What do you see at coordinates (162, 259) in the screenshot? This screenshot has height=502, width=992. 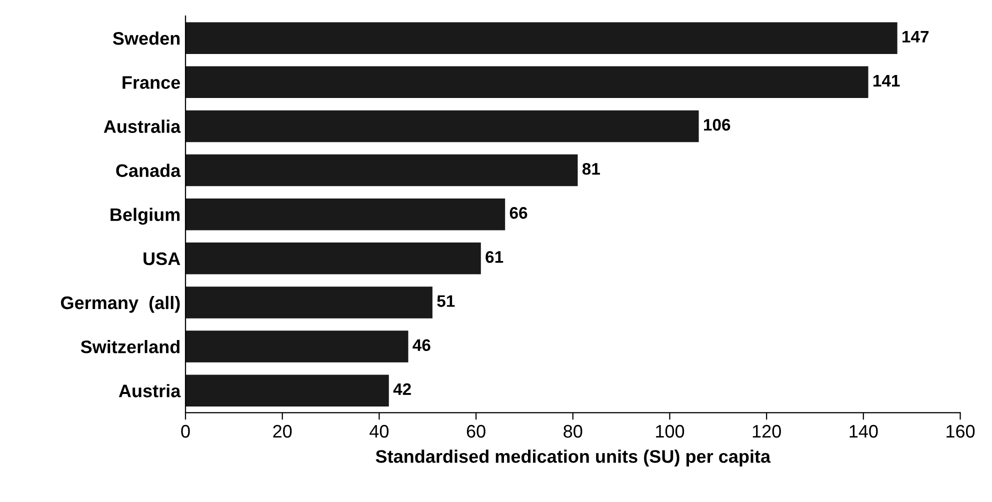 I see `y-tick-label: USA` at bounding box center [162, 259].